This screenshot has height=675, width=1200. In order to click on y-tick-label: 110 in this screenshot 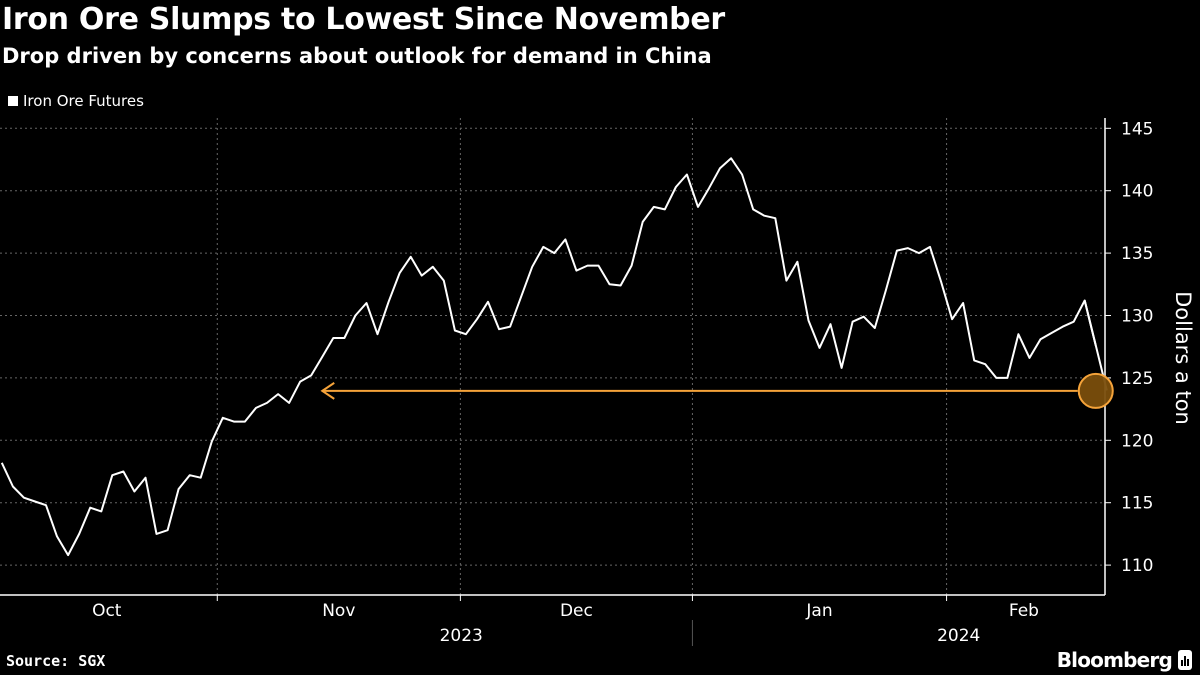, I will do `click(1137, 566)`.